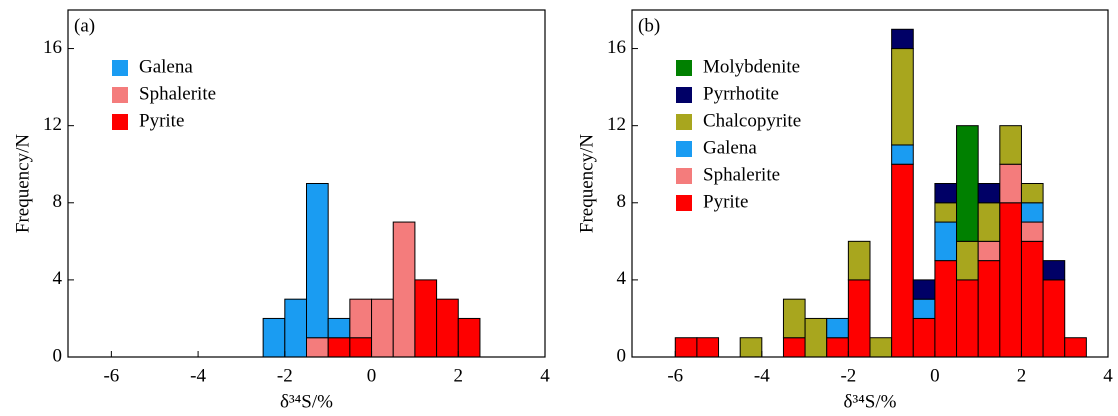 The height and width of the screenshot is (416, 1118). What do you see at coordinates (649, 25) in the screenshot?
I see `panel-label: (b)` at bounding box center [649, 25].